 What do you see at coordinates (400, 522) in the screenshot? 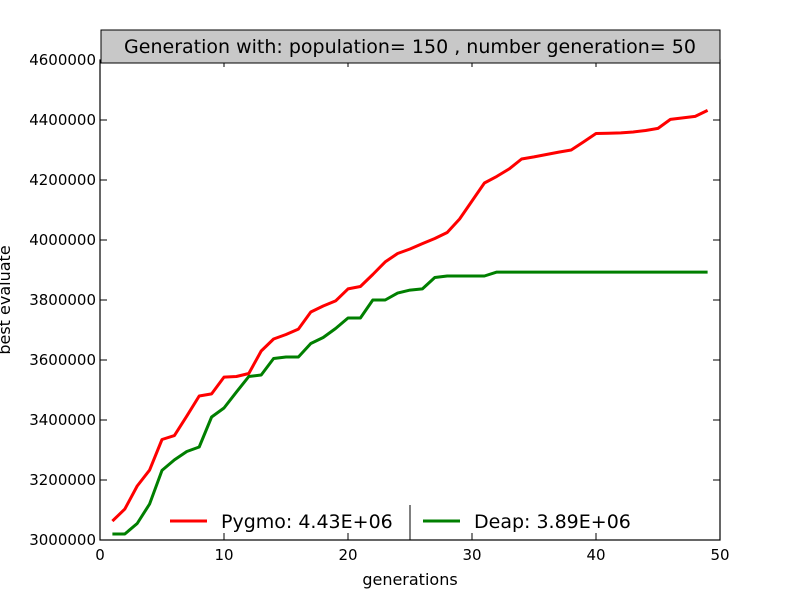
I see `legend: Pygmo: 4.43E+06 Deap: 3.89E+06` at bounding box center [400, 522].